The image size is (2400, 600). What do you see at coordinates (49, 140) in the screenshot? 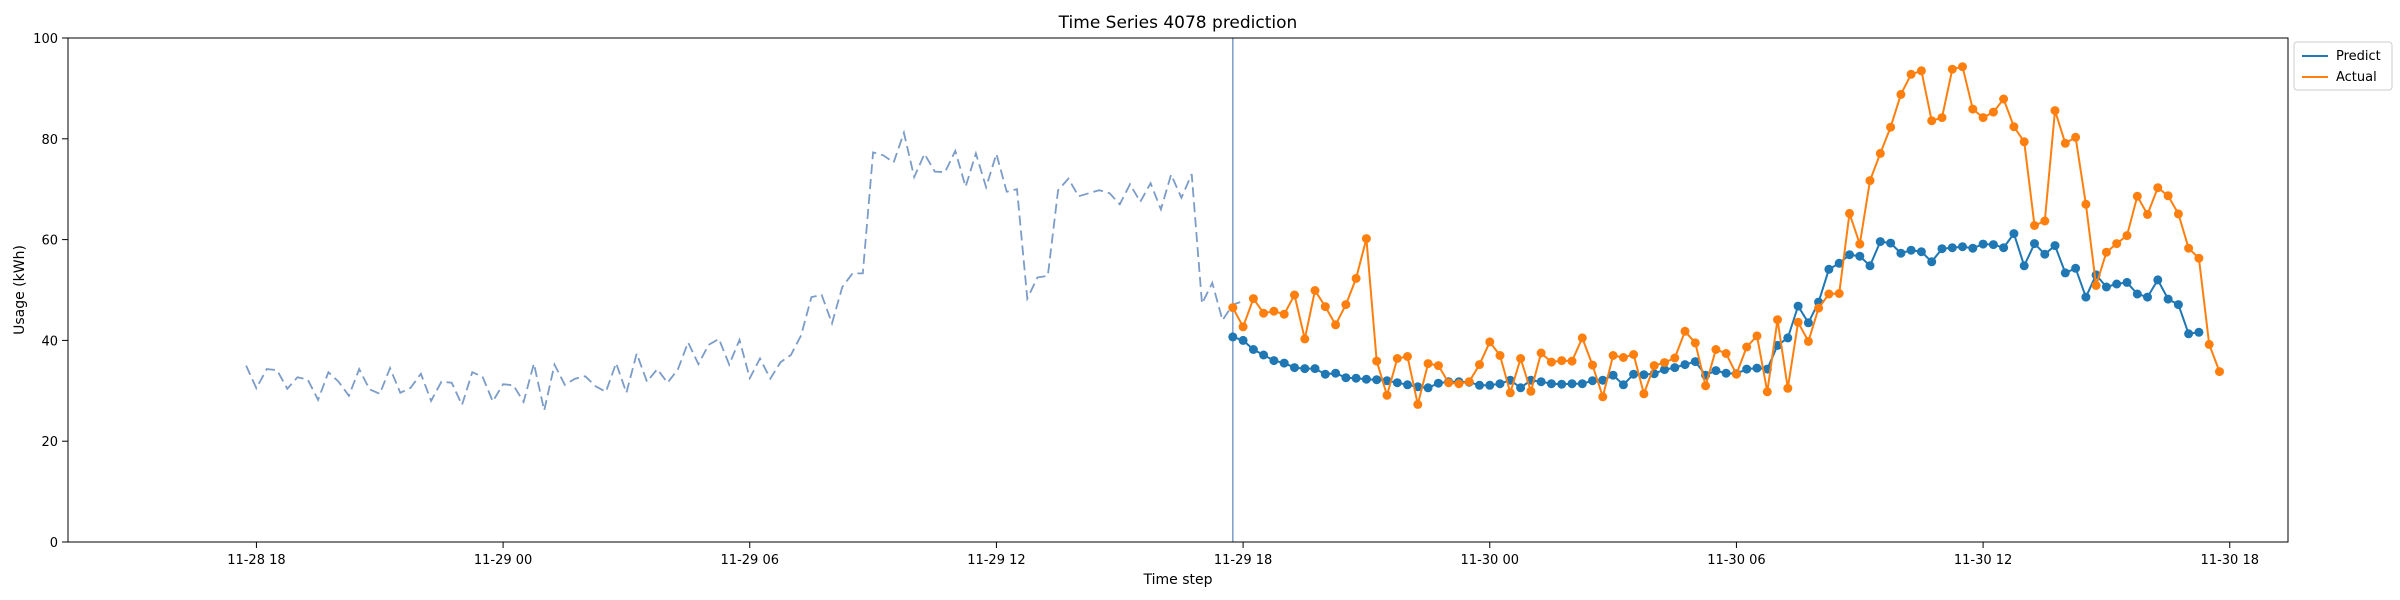
I see `y-tick-label: 80` at bounding box center [49, 140].